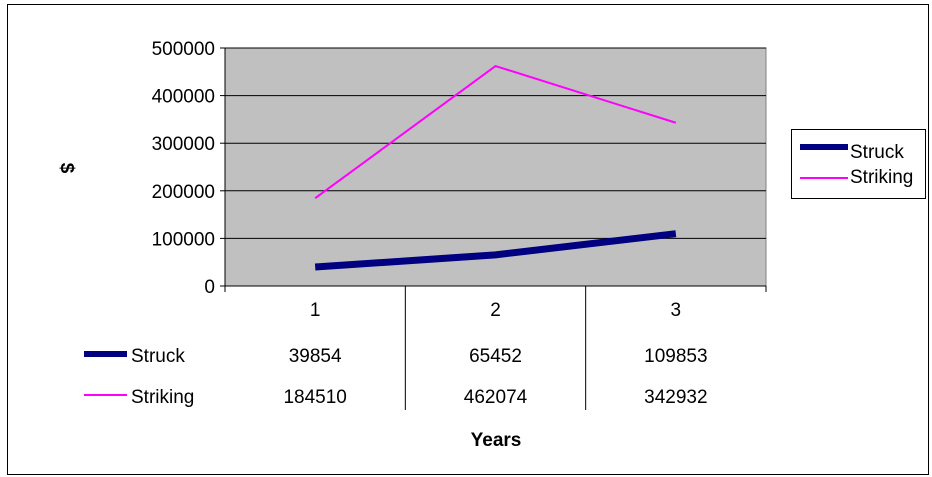  I want to click on legend-label-striking: Striking, so click(882, 177).